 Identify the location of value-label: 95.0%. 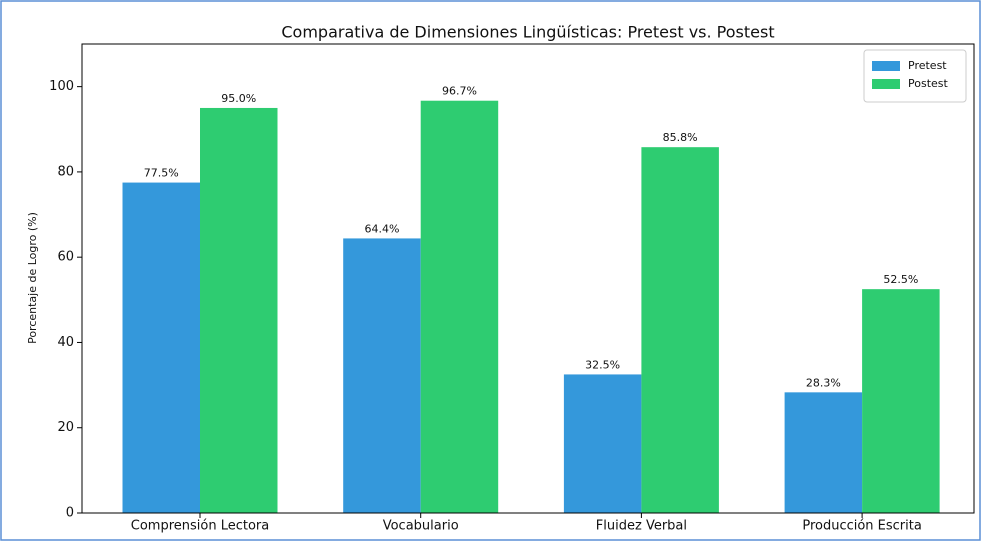
(238, 98).